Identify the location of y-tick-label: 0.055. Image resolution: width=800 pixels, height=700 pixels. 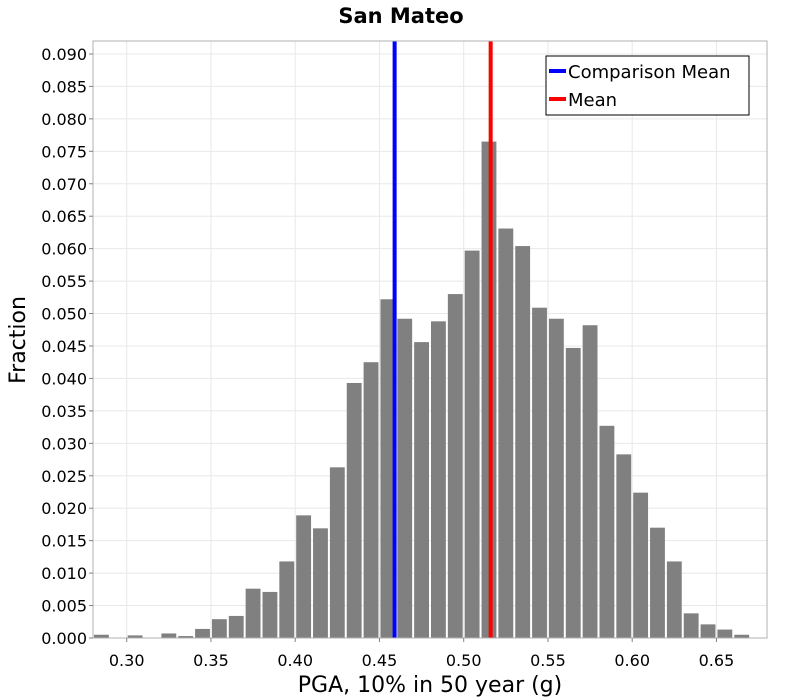
(64, 281).